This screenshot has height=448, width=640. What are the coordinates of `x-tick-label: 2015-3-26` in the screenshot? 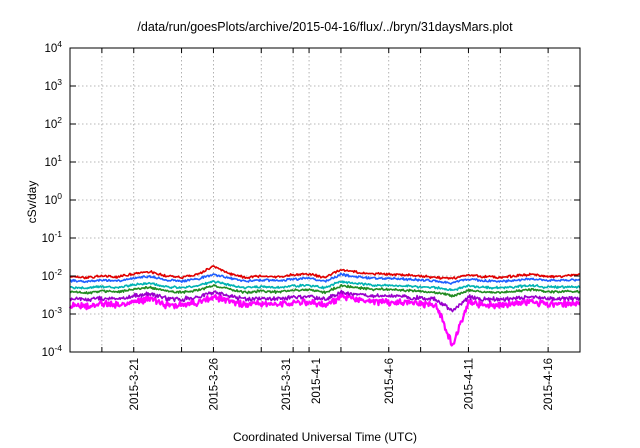 It's located at (214, 384).